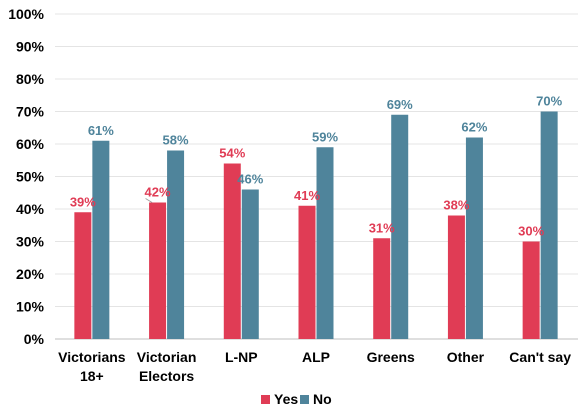  I want to click on legend-label-yes: Yes, so click(286, 399).